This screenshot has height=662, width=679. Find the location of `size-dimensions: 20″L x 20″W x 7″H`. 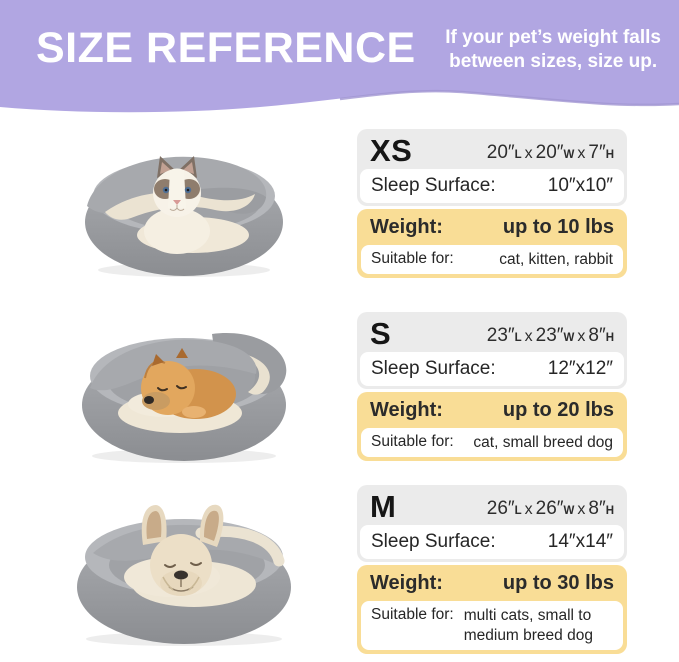

size-dimensions: 20″L x 20″W x 7″H is located at coordinates (550, 152).